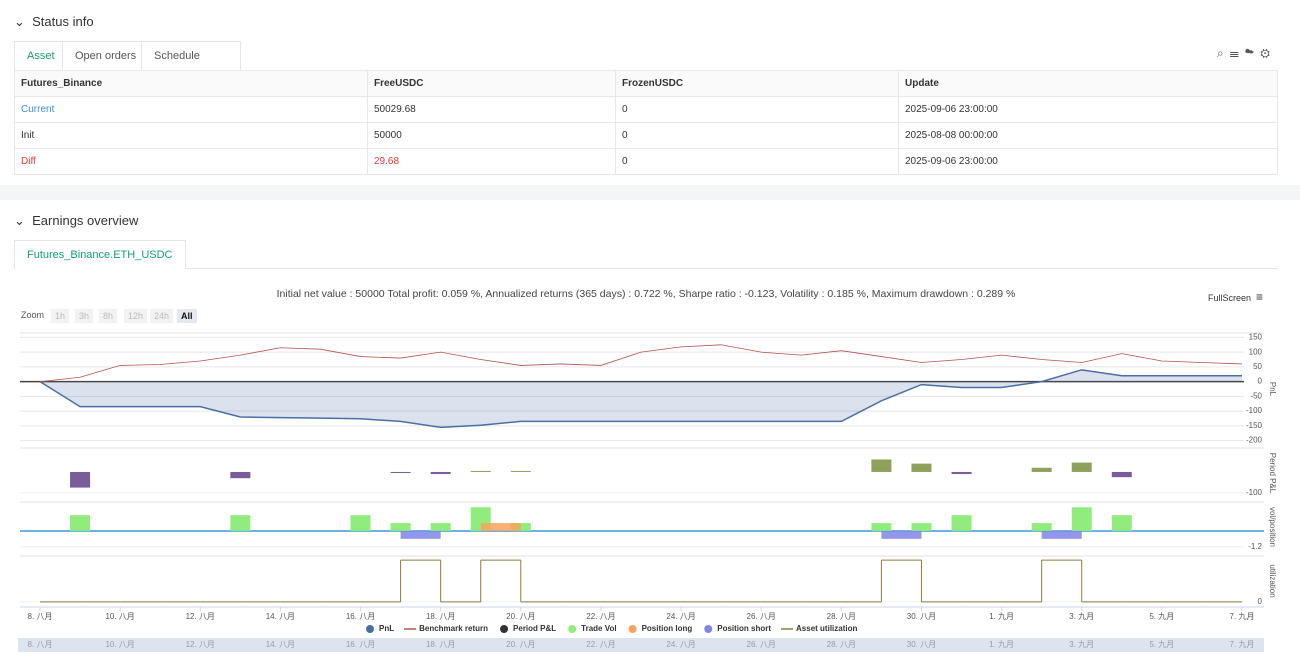 Image resolution: width=1300 pixels, height=665 pixels. I want to click on x-tick-label: 30. 八月, so click(921, 616).